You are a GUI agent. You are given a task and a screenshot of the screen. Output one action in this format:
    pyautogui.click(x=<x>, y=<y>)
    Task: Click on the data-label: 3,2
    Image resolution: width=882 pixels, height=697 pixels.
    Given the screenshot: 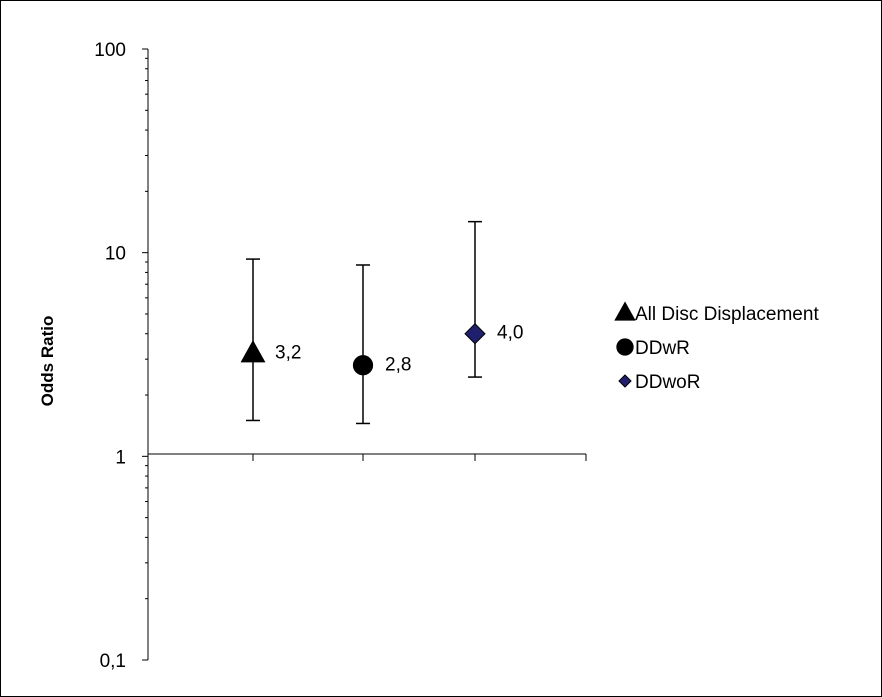 What is the action you would take?
    pyautogui.click(x=288, y=352)
    